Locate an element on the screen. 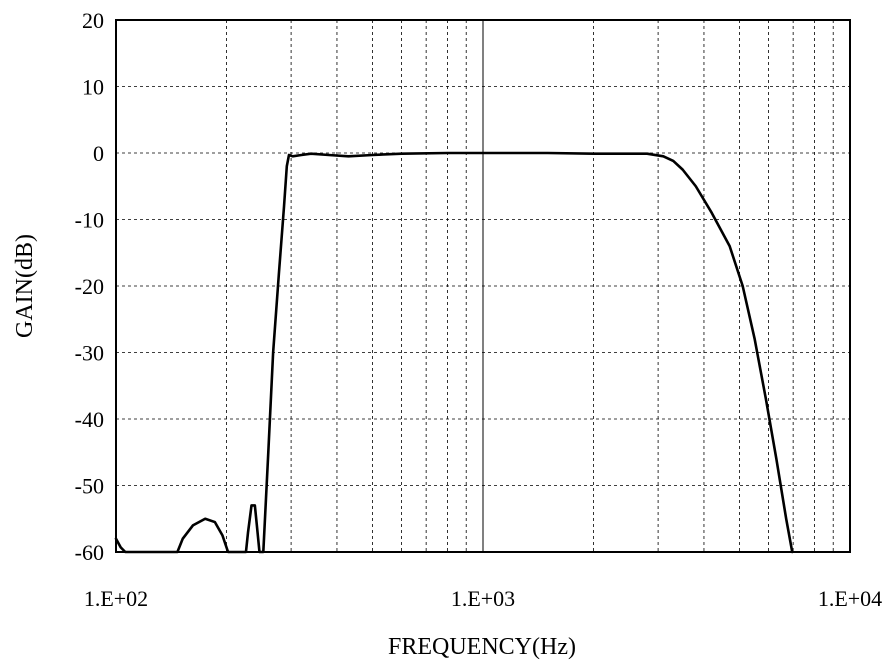  y-tick-label: -40 is located at coordinates (89, 419).